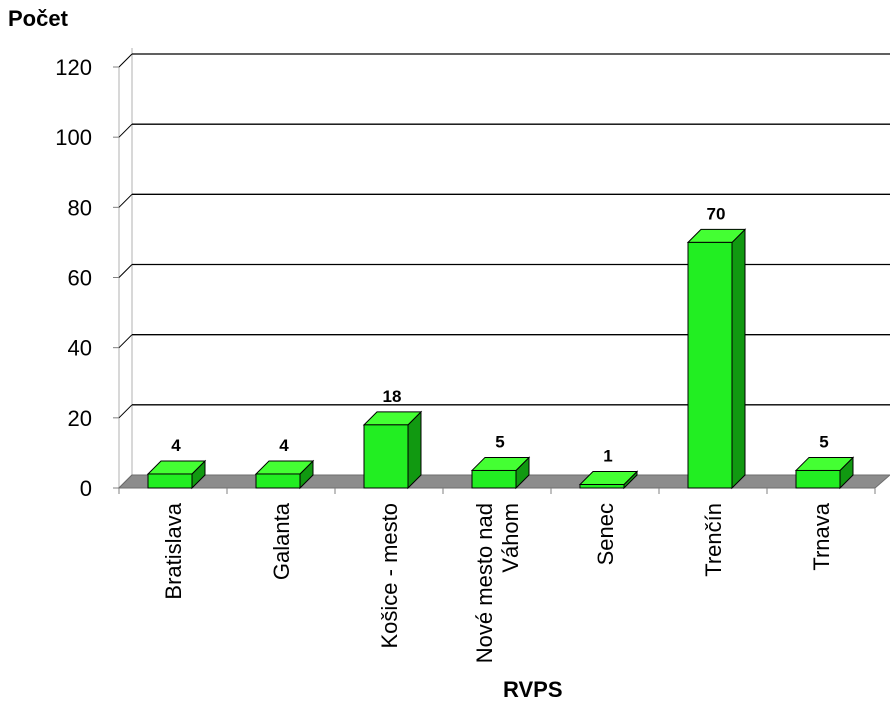 Image resolution: width=890 pixels, height=709 pixels. I want to click on x-tick-label: Trnava, so click(821, 536).